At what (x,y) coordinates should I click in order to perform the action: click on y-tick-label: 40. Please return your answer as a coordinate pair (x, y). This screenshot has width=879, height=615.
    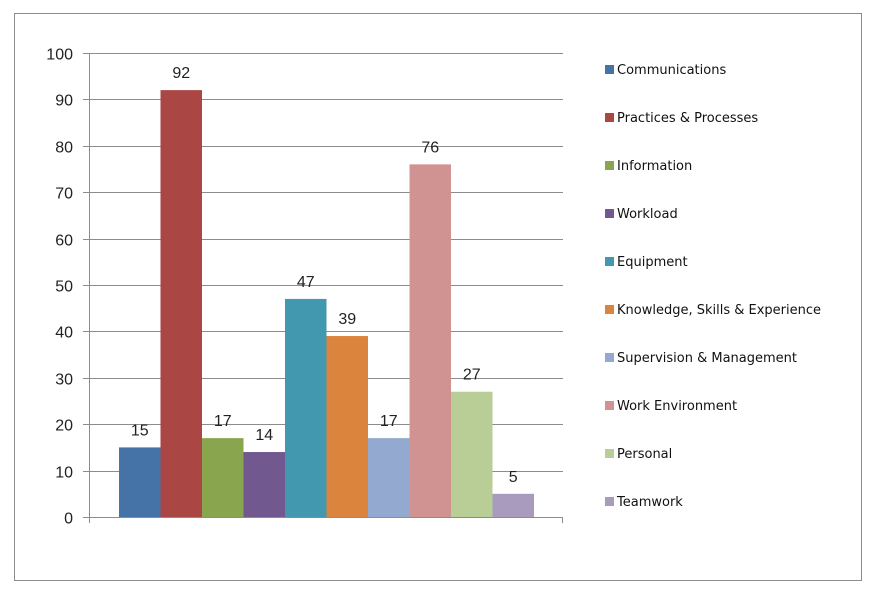
    Looking at the image, I should click on (64, 333).